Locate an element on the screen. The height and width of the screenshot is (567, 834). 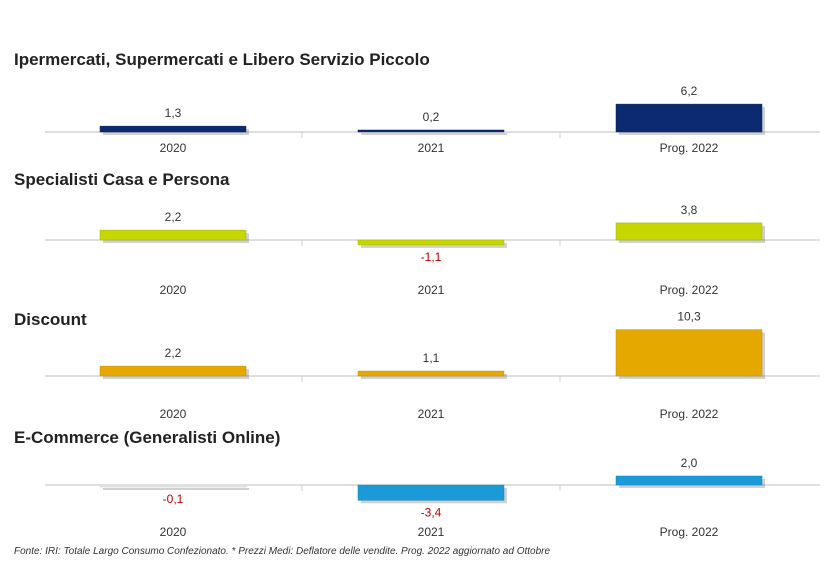
data-label: 6,2 is located at coordinates (689, 91).